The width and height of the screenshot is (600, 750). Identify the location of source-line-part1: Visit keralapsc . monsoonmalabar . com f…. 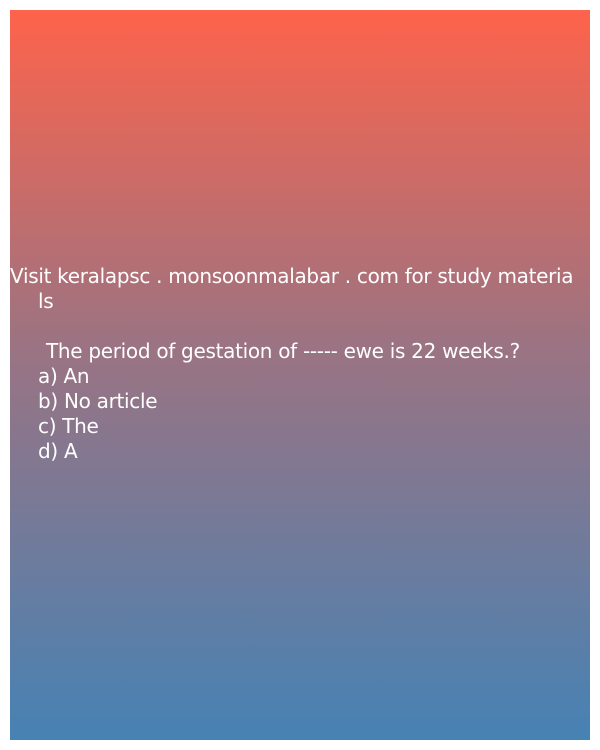
(292, 276).